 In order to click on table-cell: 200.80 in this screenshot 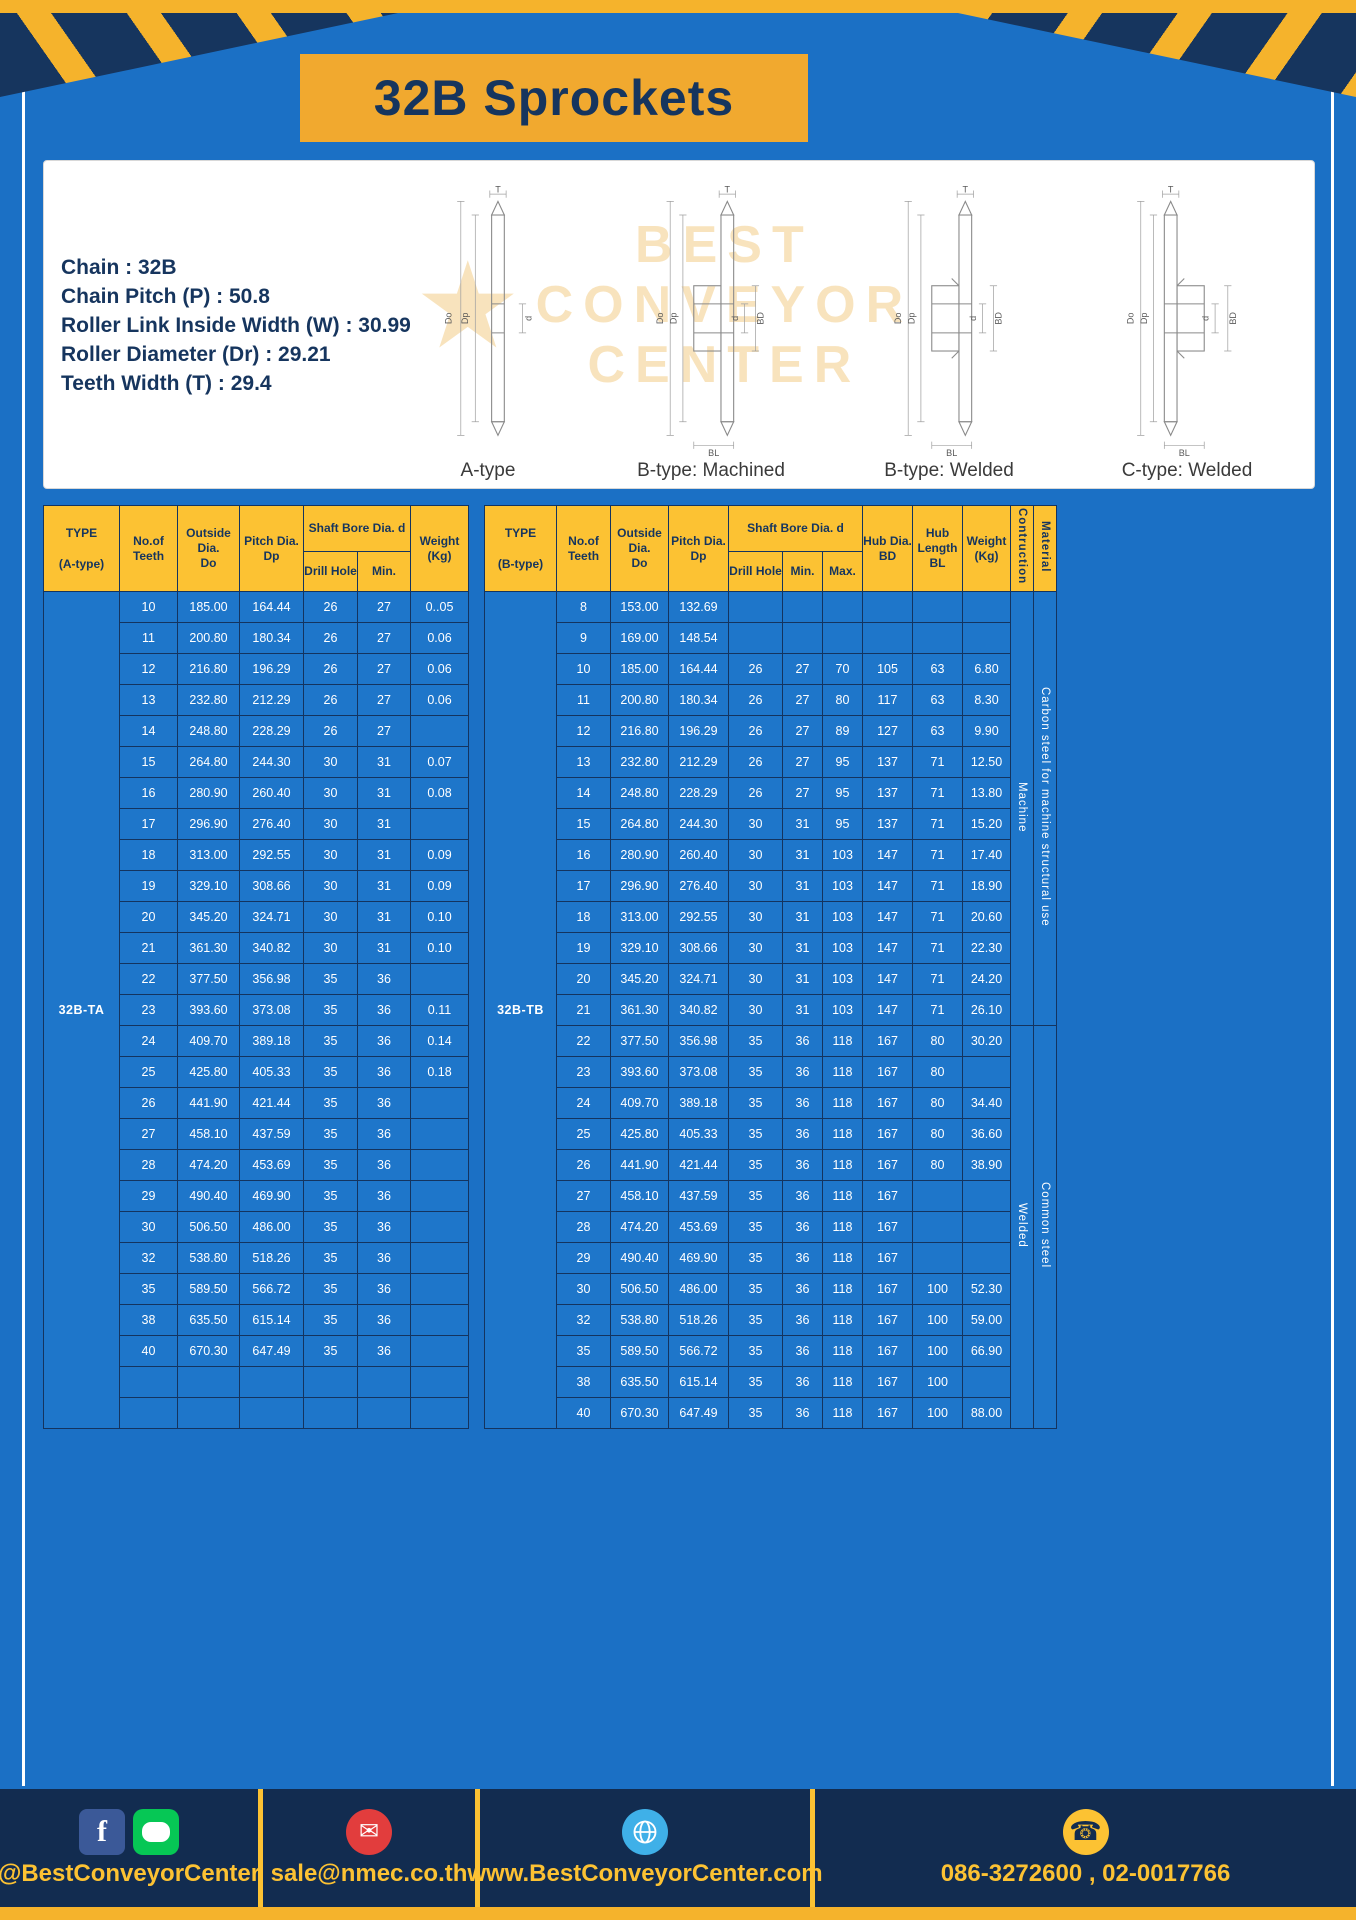, I will do `click(208, 638)`.